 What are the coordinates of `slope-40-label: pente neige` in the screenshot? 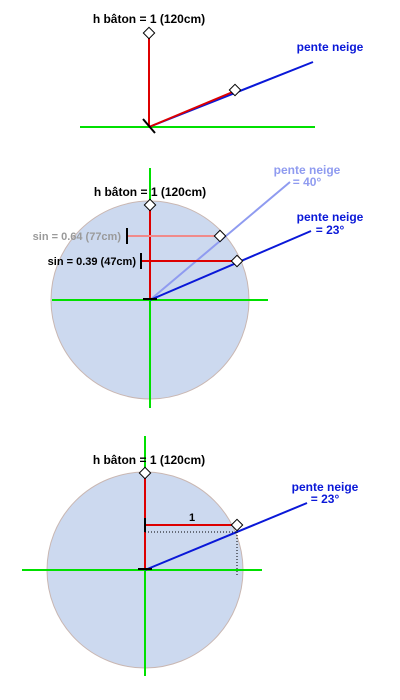 It's located at (307, 170).